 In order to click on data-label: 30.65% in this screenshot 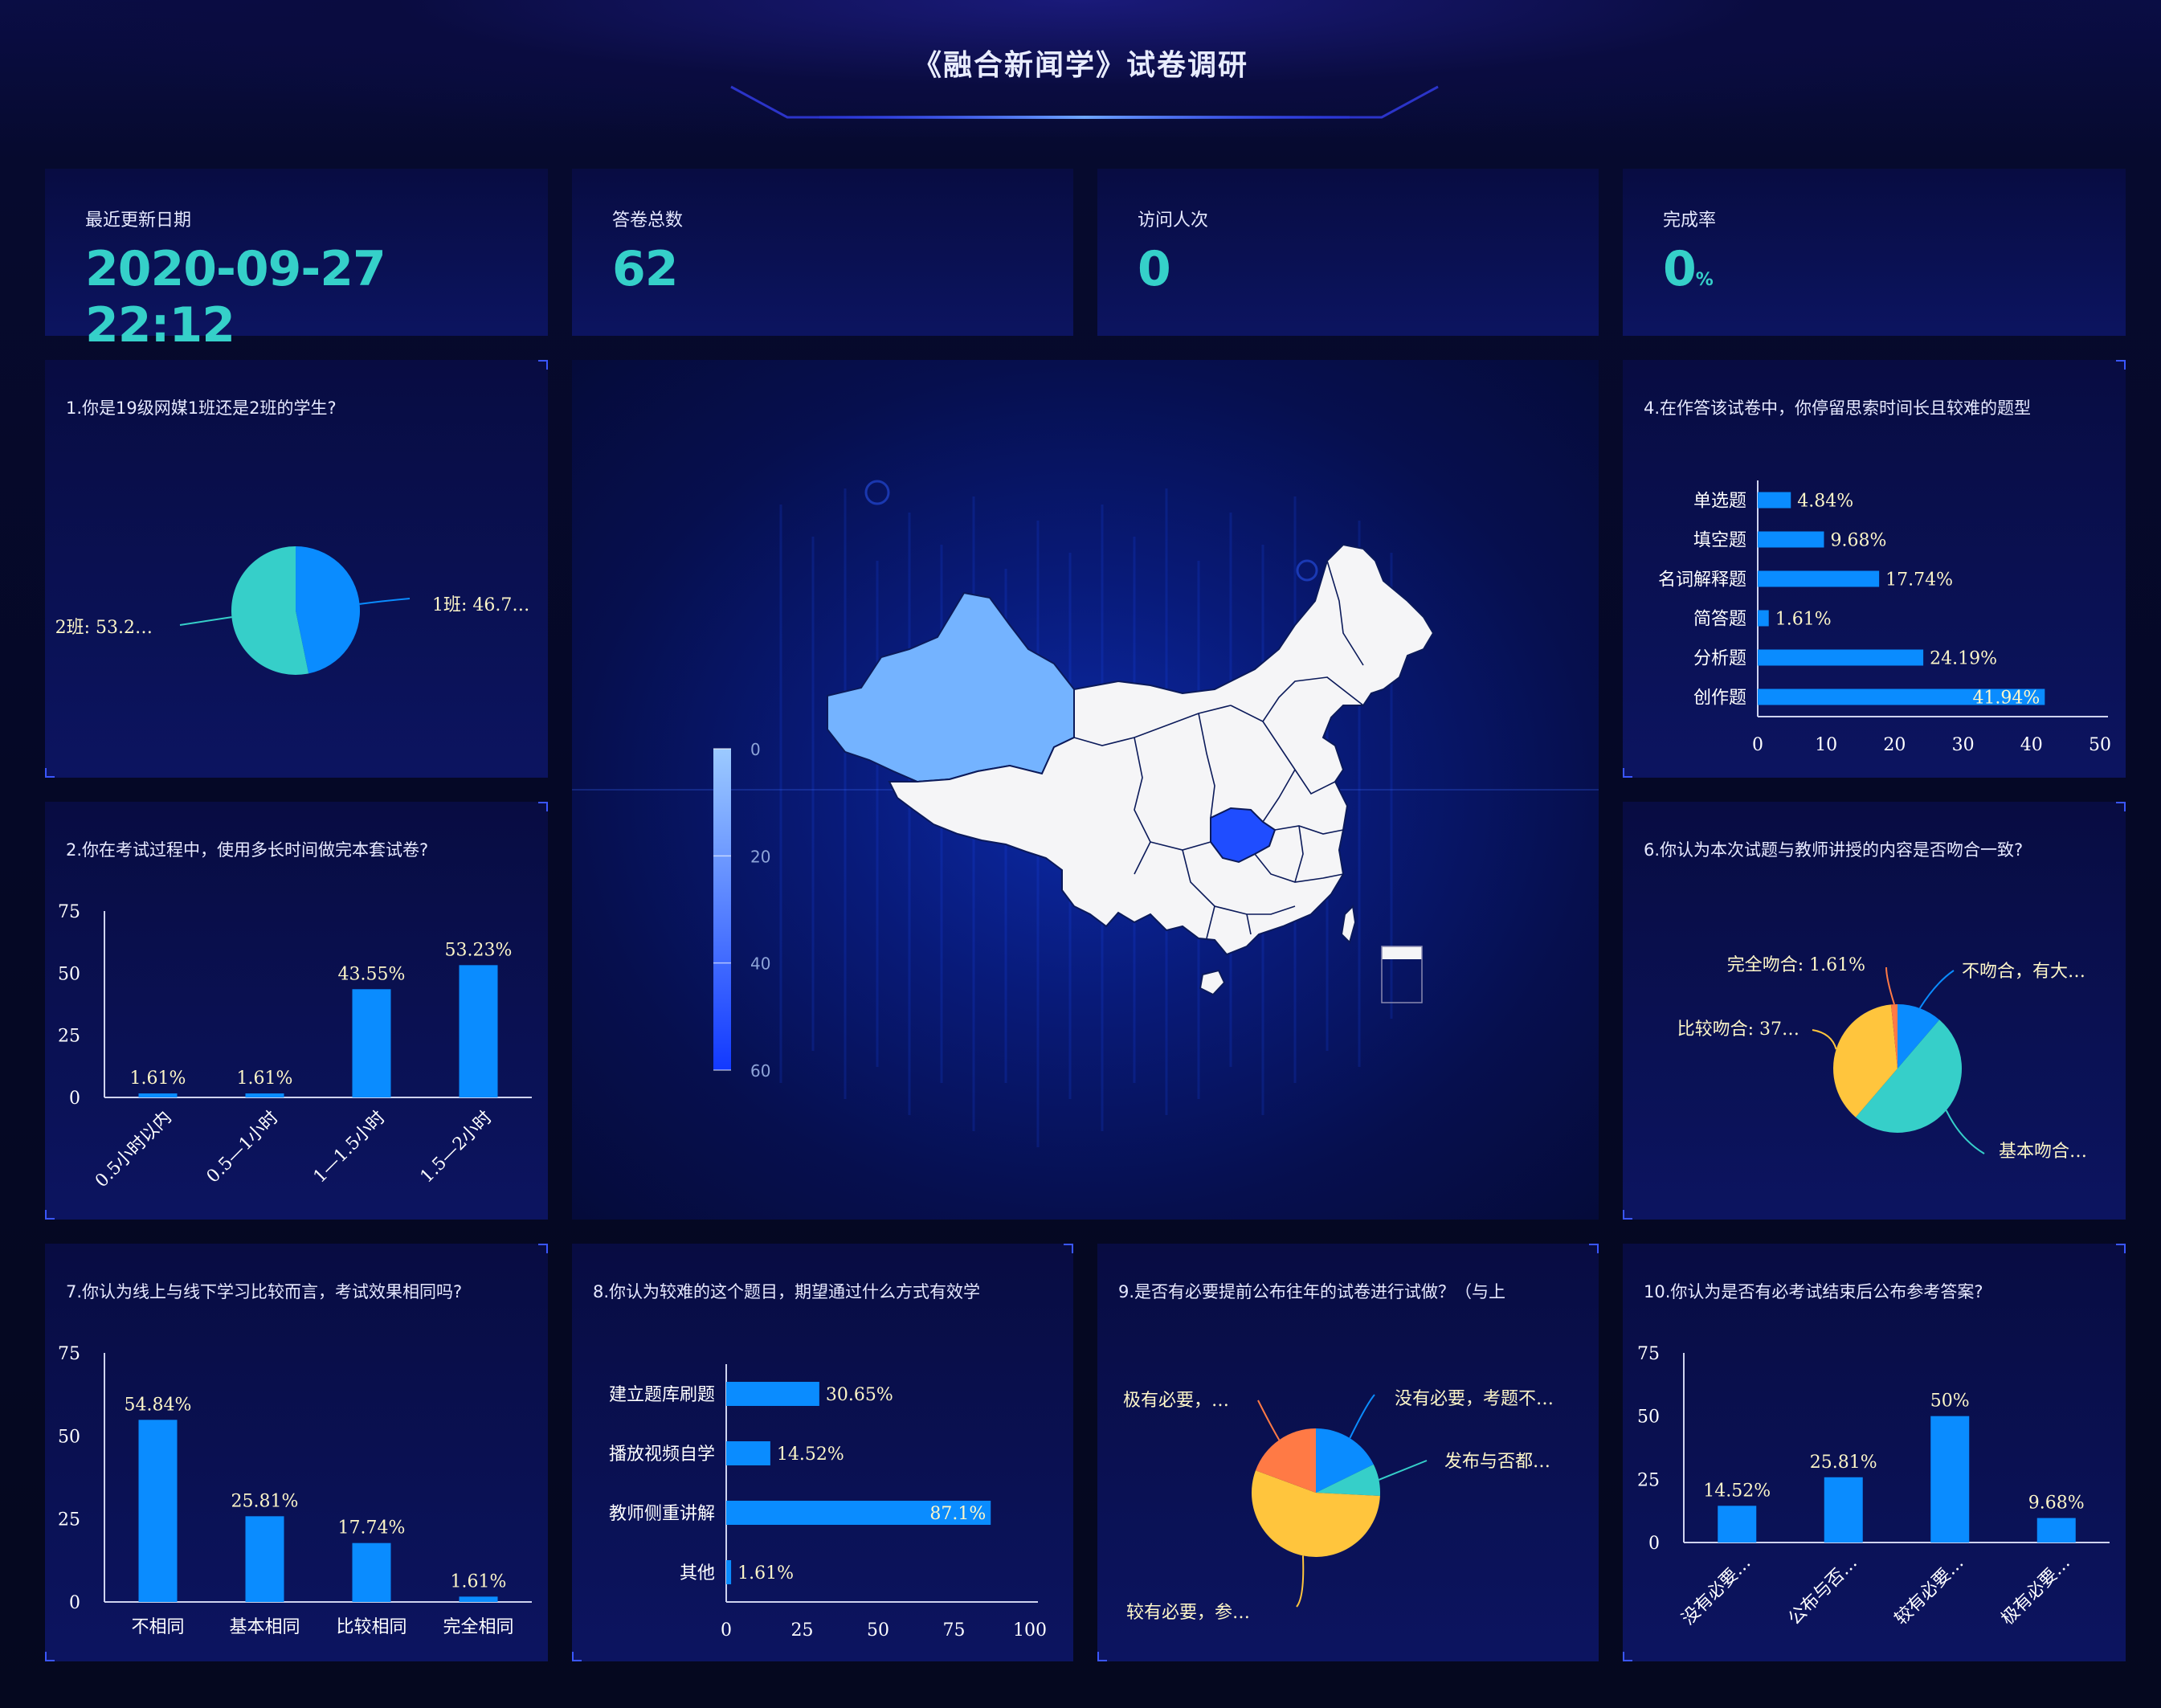, I will do `click(860, 1395)`.